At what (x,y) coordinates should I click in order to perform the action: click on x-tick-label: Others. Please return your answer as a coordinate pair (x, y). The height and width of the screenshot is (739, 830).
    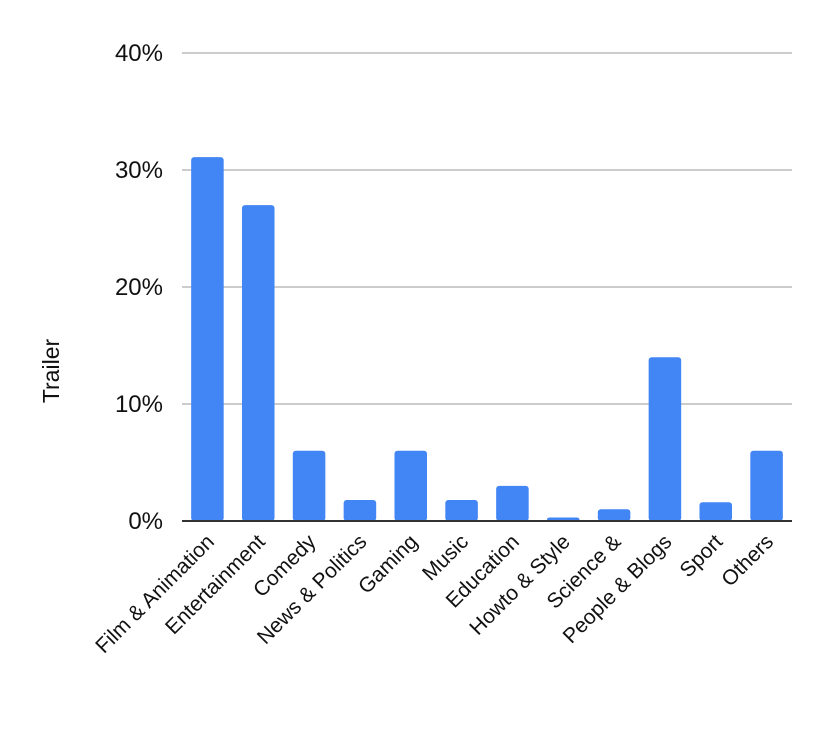
    Looking at the image, I should click on (747, 560).